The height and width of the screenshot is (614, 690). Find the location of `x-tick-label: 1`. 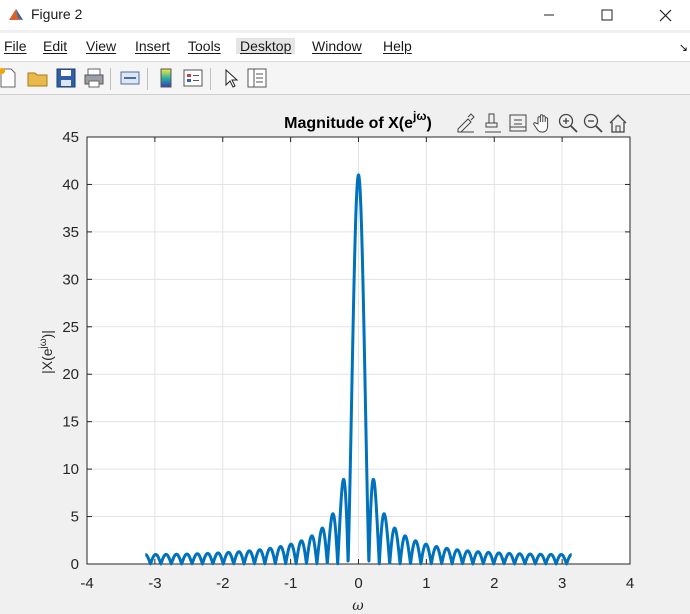

x-tick-label: 1 is located at coordinates (426, 583).